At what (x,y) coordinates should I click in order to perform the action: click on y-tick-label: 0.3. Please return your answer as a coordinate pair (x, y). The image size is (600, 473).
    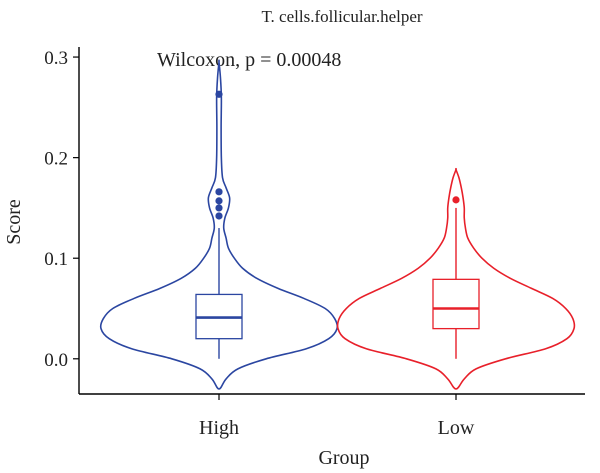
    Looking at the image, I should click on (56, 58).